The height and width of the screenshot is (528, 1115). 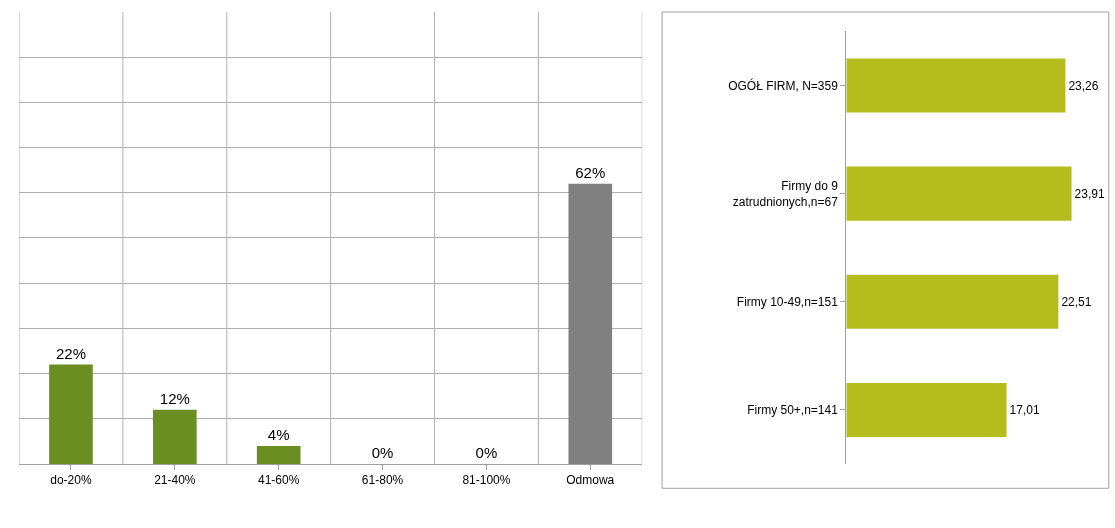 What do you see at coordinates (590, 480) in the screenshot?
I see `x-tick-label: Odmowa` at bounding box center [590, 480].